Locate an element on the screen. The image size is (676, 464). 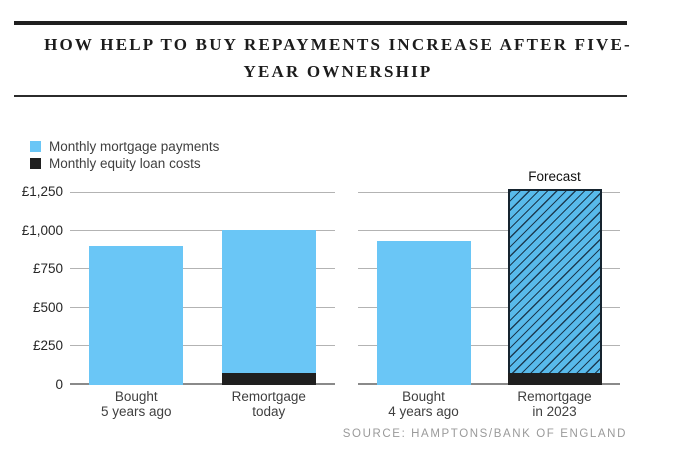
legend-item-equity: Monthly equity loan costs is located at coordinates (124, 163).